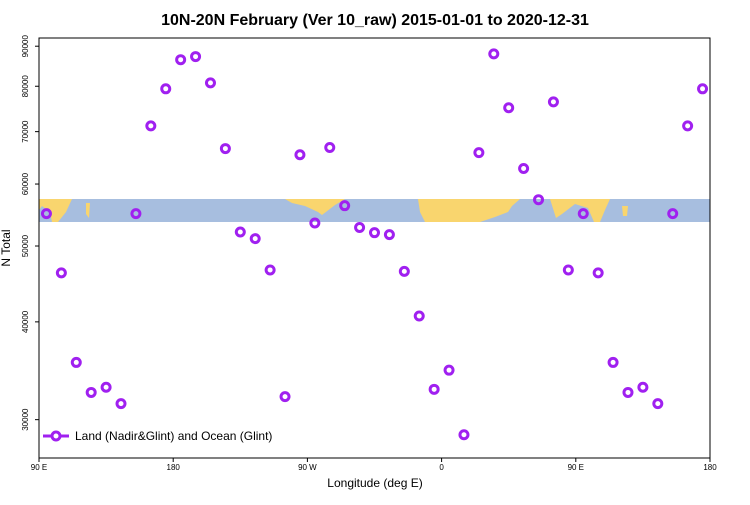  What do you see at coordinates (25, 183) in the screenshot?
I see `y-tick-label: 60000` at bounding box center [25, 183].